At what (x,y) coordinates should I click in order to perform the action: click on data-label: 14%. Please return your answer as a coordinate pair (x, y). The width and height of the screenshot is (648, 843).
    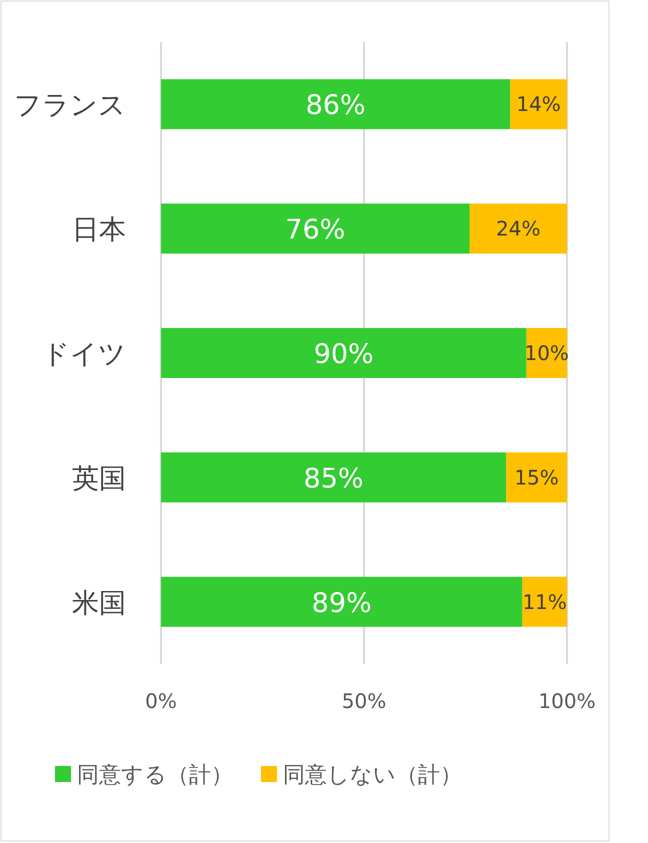
    Looking at the image, I should click on (538, 104).